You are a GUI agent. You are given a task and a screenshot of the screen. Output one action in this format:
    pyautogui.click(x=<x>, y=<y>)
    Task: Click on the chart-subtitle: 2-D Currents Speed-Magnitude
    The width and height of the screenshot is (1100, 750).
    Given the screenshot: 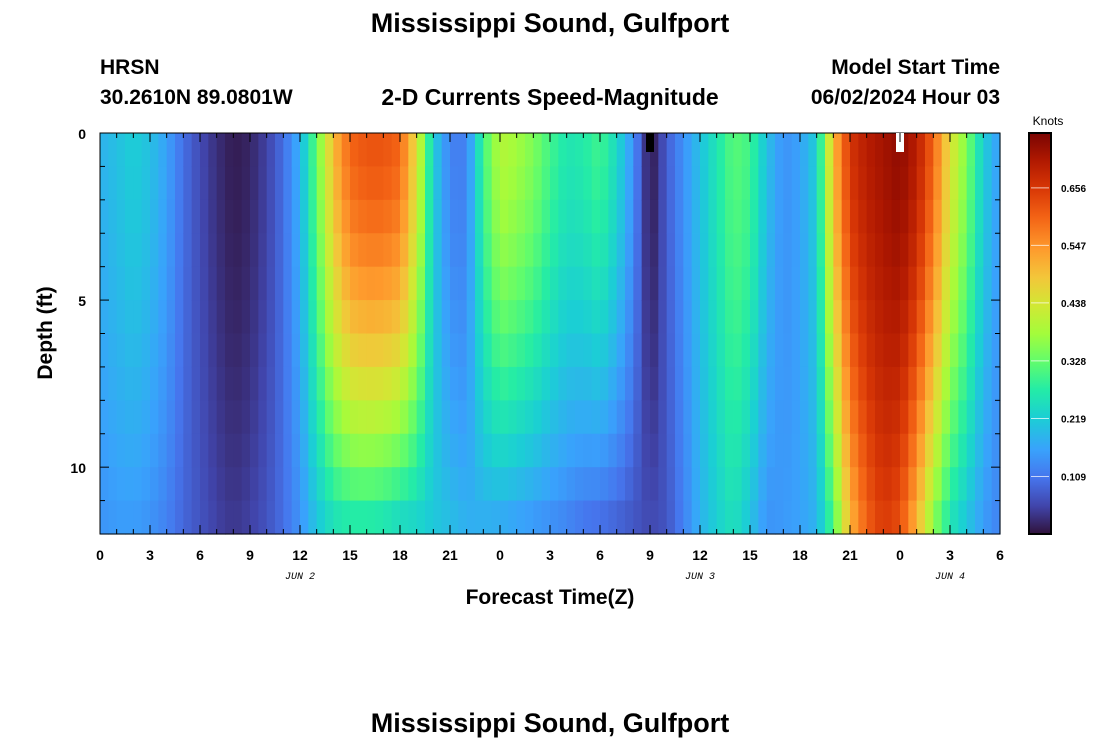 What is the action you would take?
    pyautogui.click(x=550, y=97)
    